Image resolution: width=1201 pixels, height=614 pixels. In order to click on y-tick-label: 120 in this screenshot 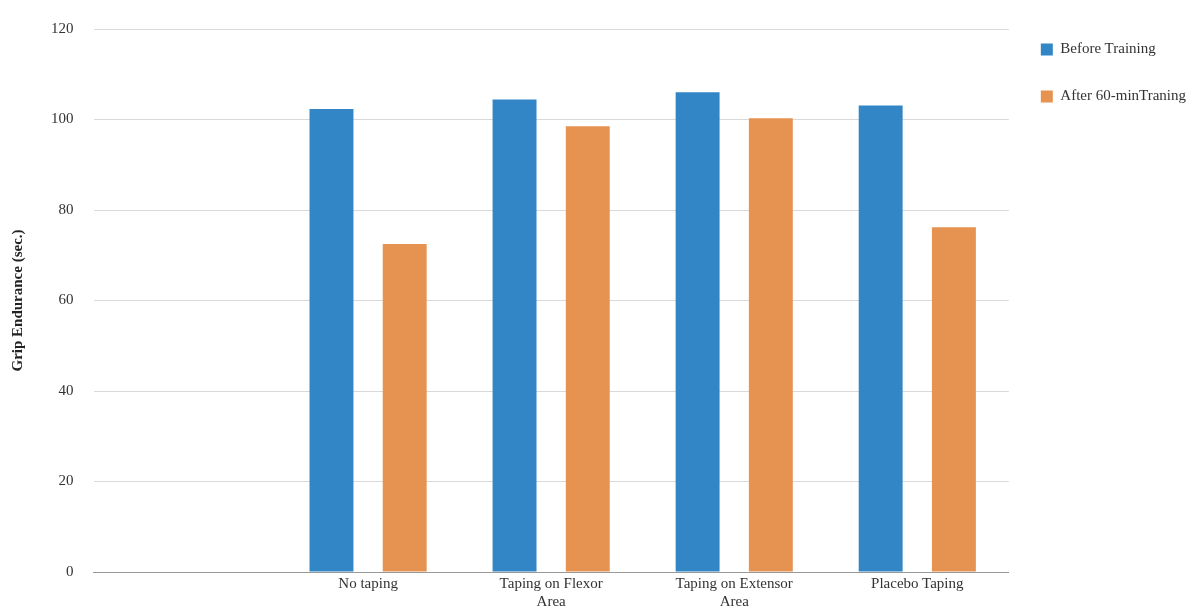, I will do `click(62, 27)`.